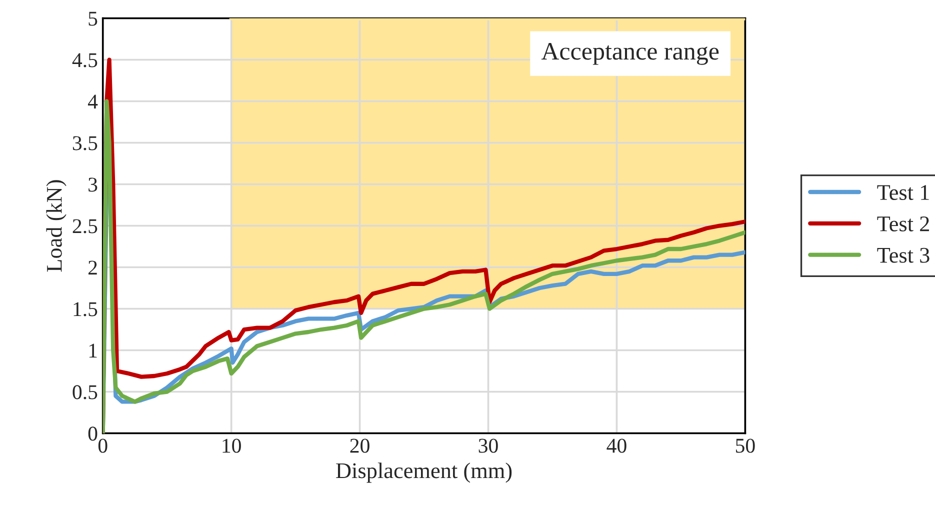  Describe the element at coordinates (630, 53) in the screenshot. I see `annotation: Acceptance range` at that location.